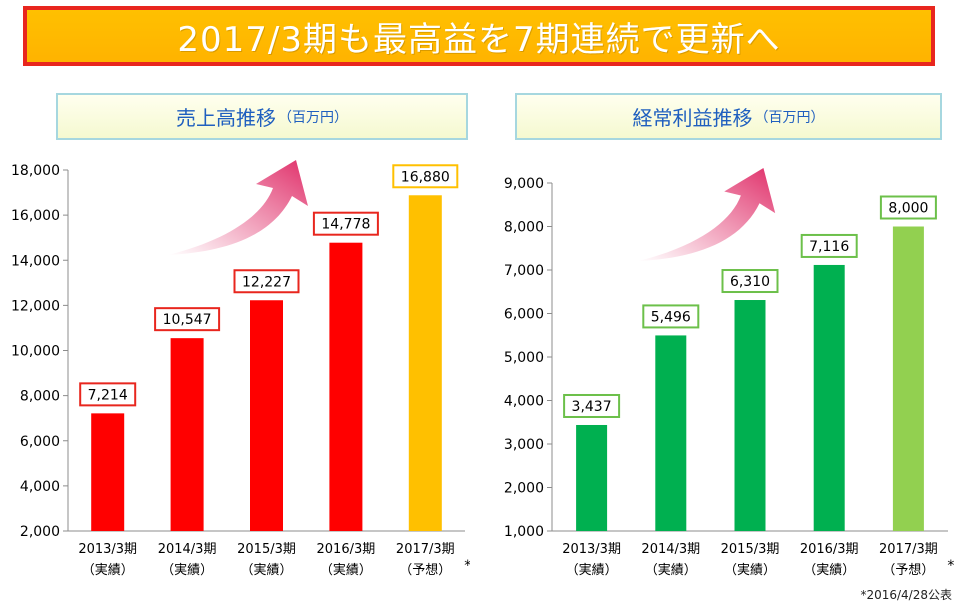  I want to click on profit-value-label: 8,000, so click(908, 209).